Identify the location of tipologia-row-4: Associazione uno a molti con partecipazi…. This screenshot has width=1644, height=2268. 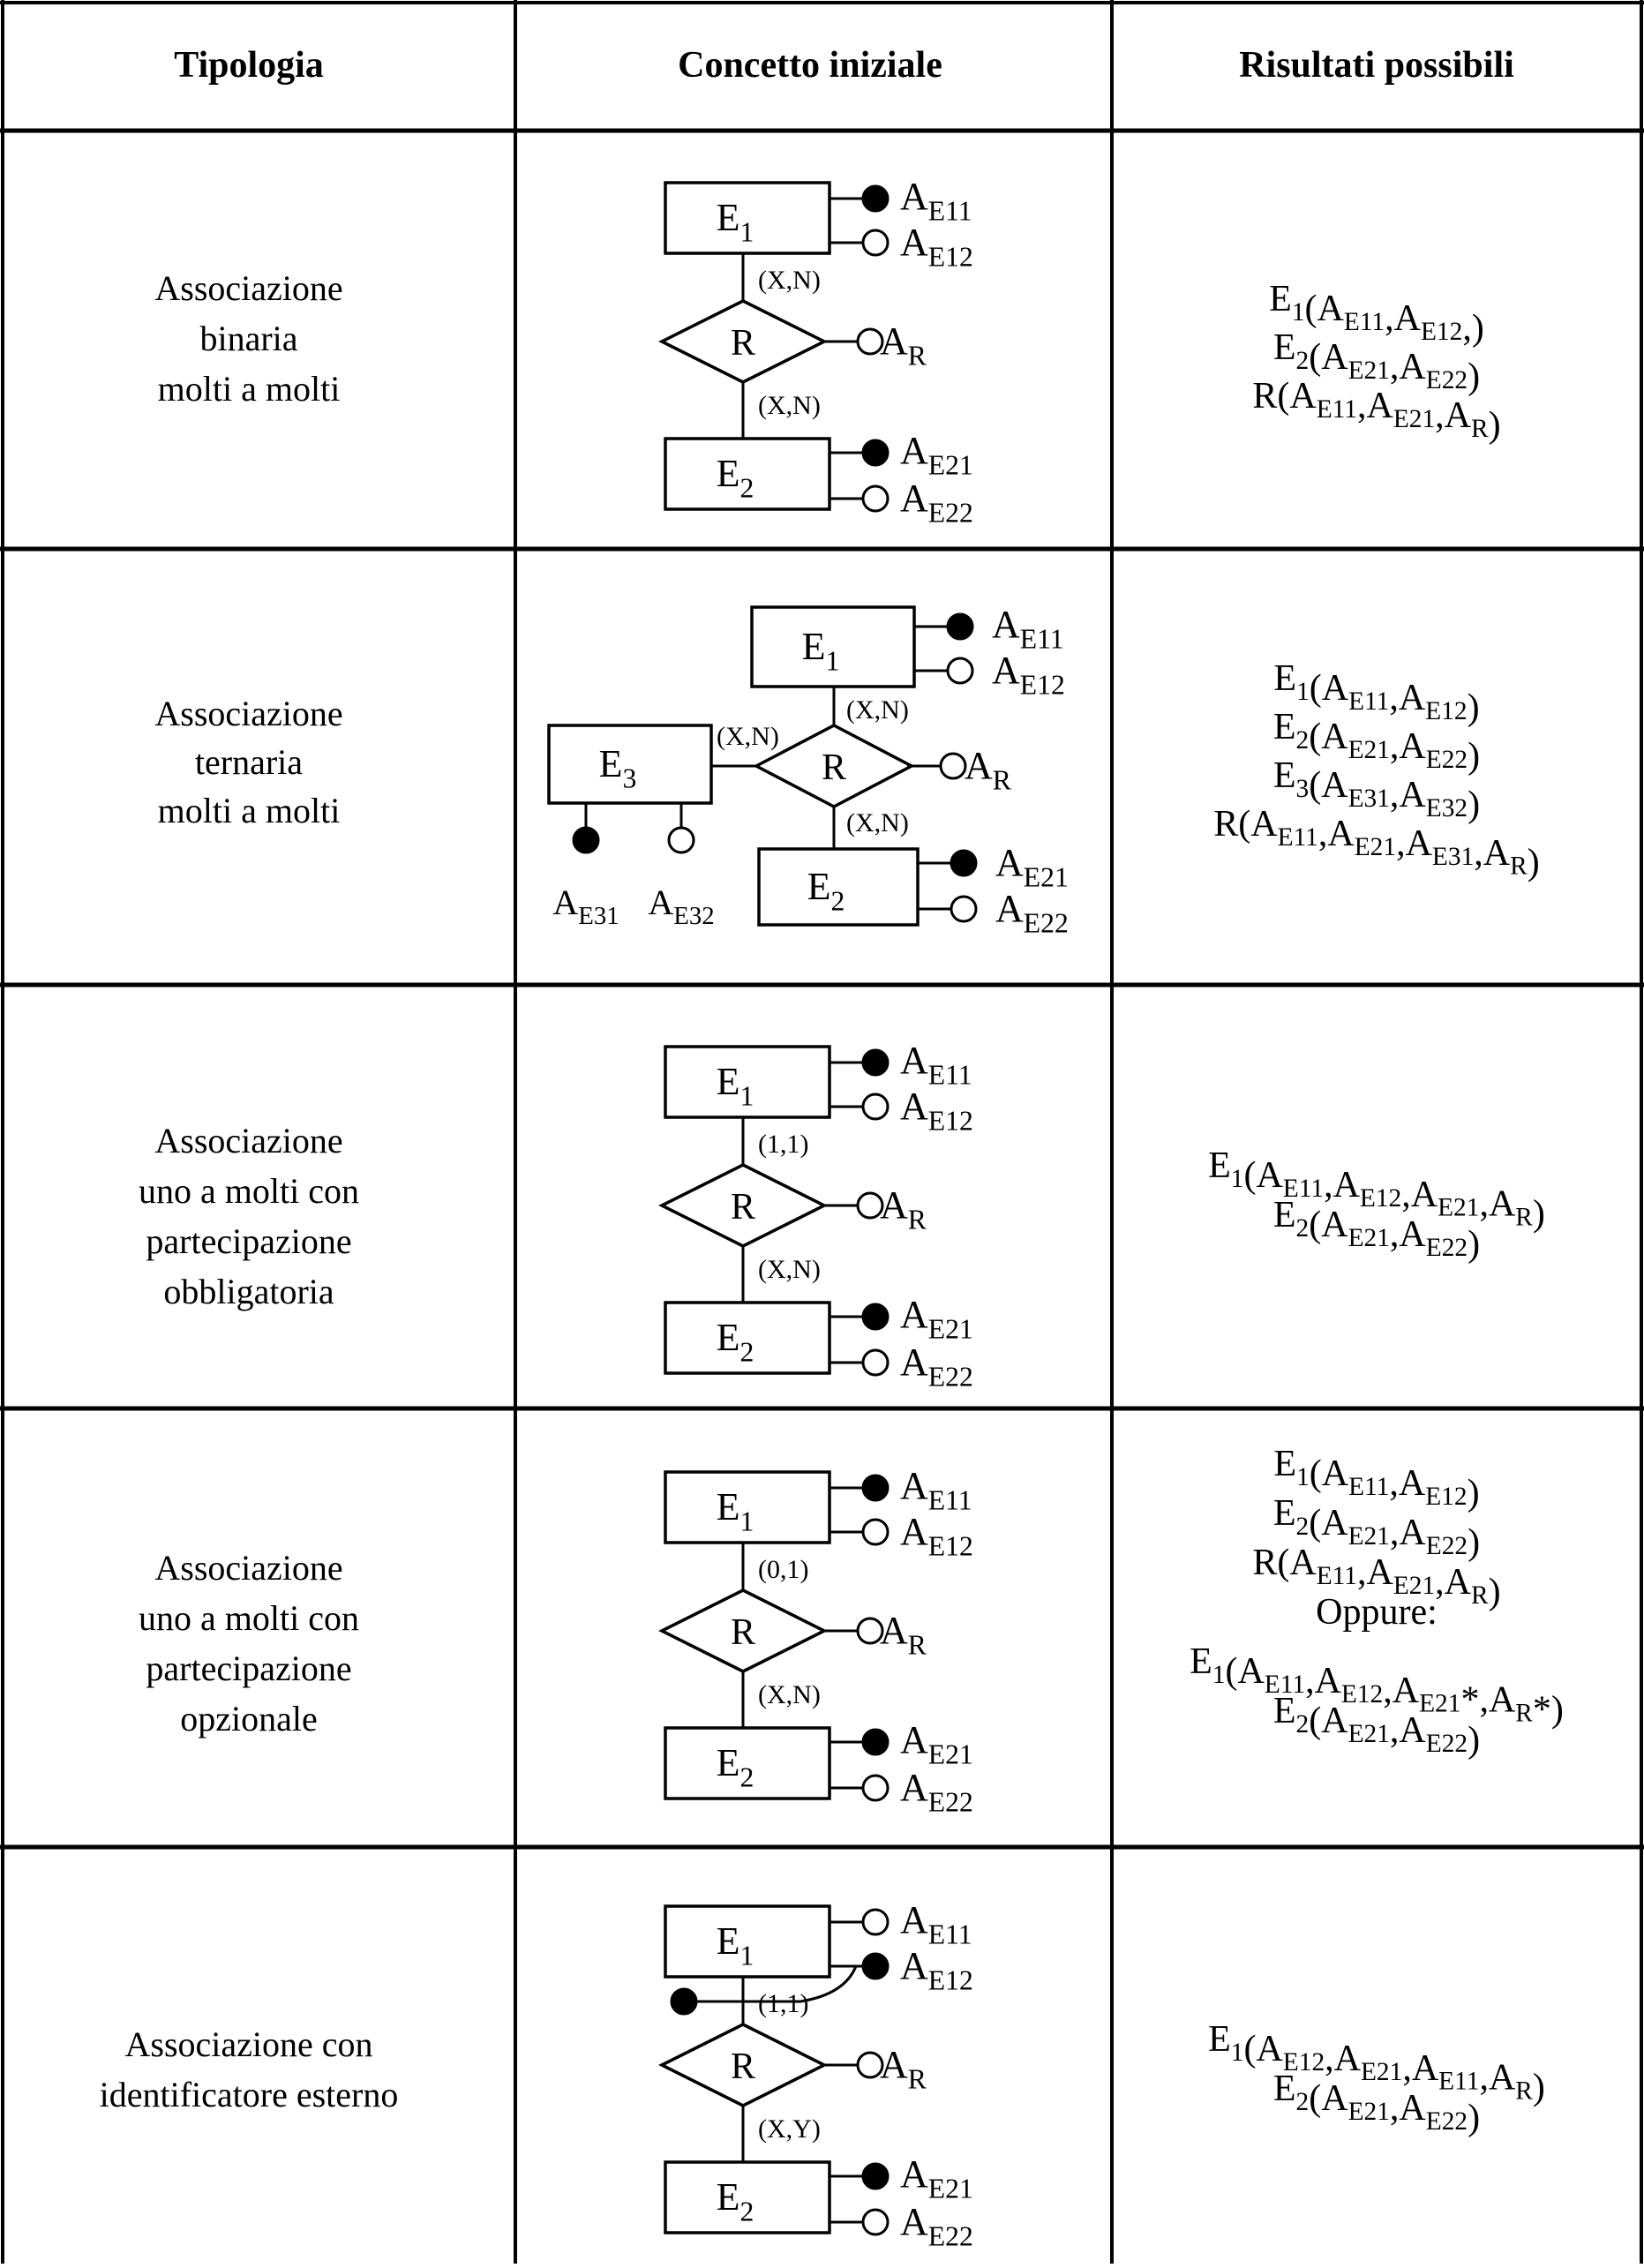
(249, 1643).